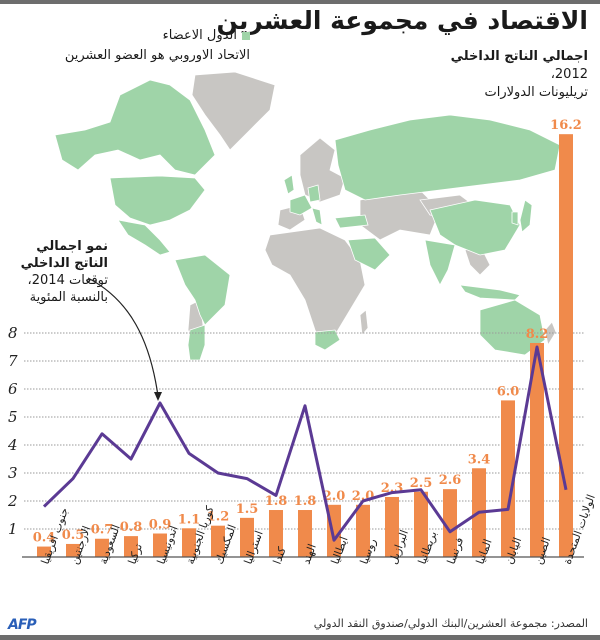 Image resolution: width=600 pixels, height=640 pixels. Describe the element at coordinates (64, 255) in the screenshot. I see `growth-label-line1: نمو اجمالي الناتج الداخلي` at that location.